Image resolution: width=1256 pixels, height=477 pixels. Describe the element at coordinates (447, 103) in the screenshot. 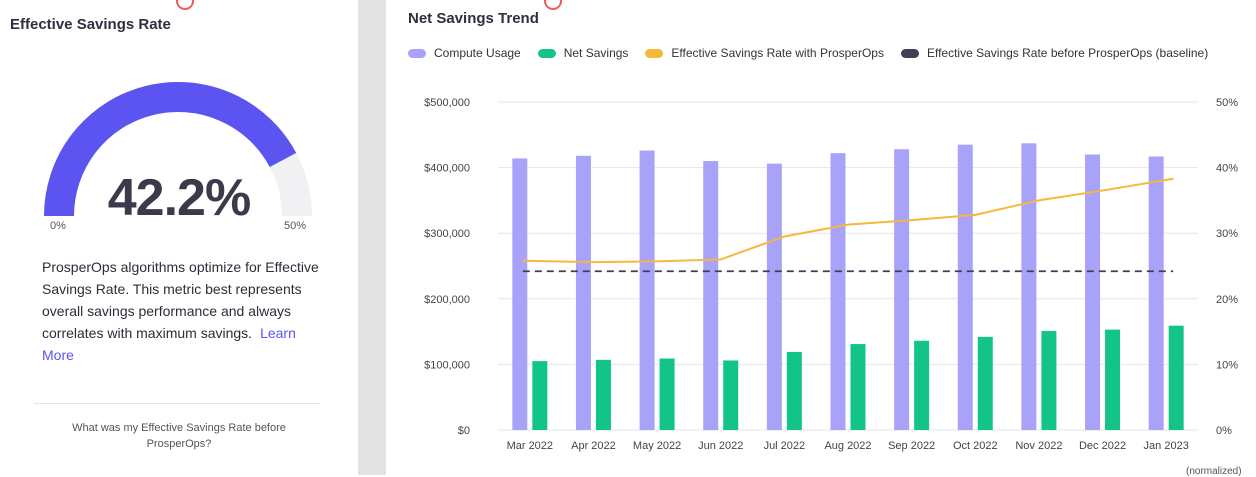

I see `y-left-tick-label: $500,000` at that location.